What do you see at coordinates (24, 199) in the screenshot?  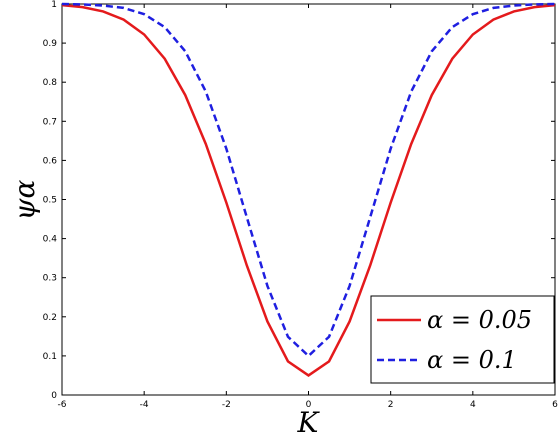 I see `y-axis-label: ψα` at bounding box center [24, 199].